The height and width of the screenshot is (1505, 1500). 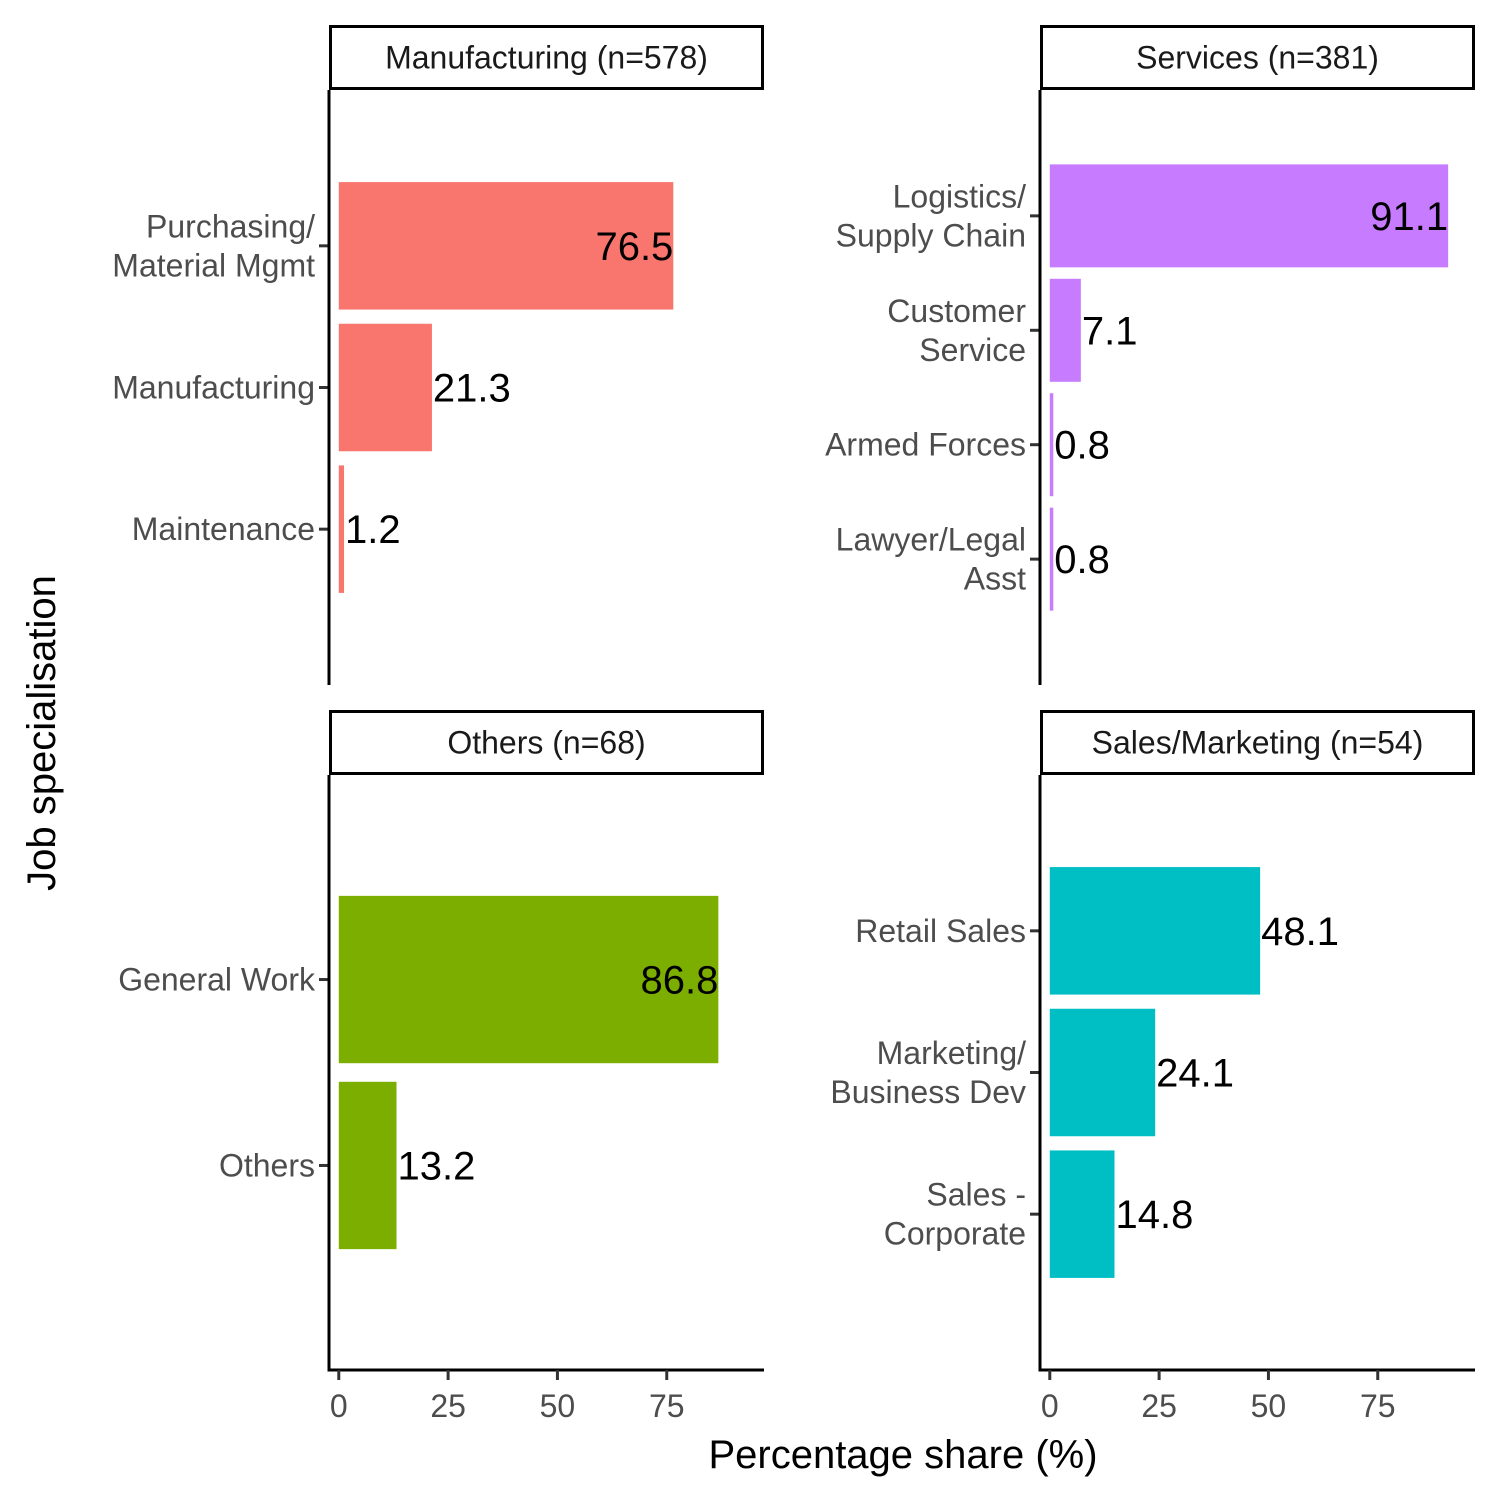 I want to click on category-label-line: Purchasing/, so click(x=230, y=226).